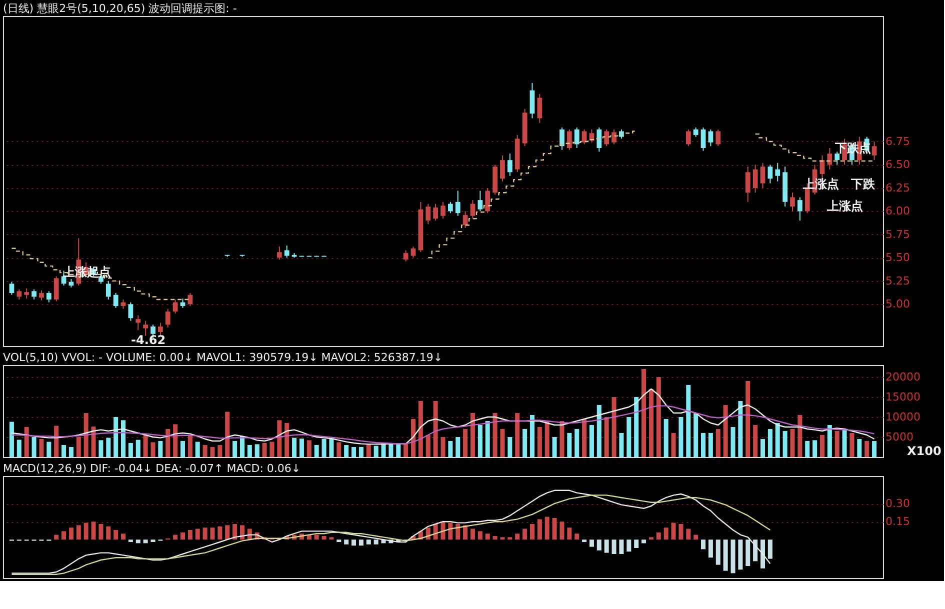 The width and height of the screenshot is (945, 609). What do you see at coordinates (924, 451) in the screenshot?
I see `text: X100` at bounding box center [924, 451].